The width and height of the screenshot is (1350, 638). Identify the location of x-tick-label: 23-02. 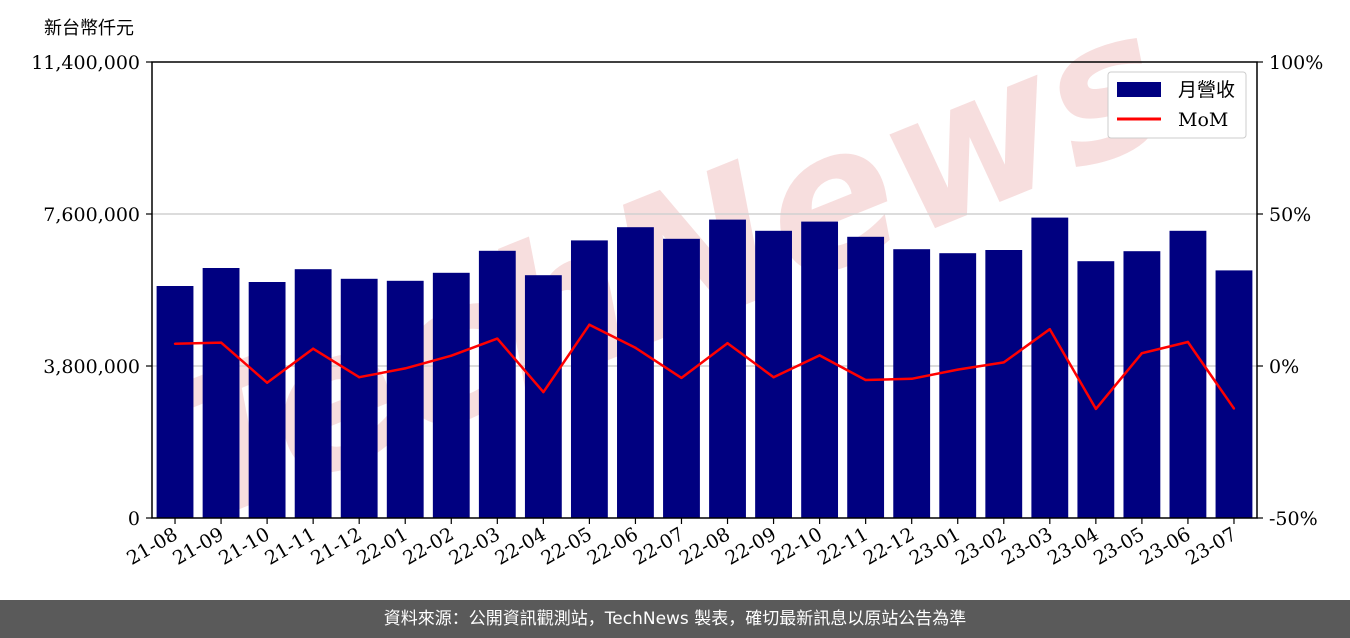
(981, 546).